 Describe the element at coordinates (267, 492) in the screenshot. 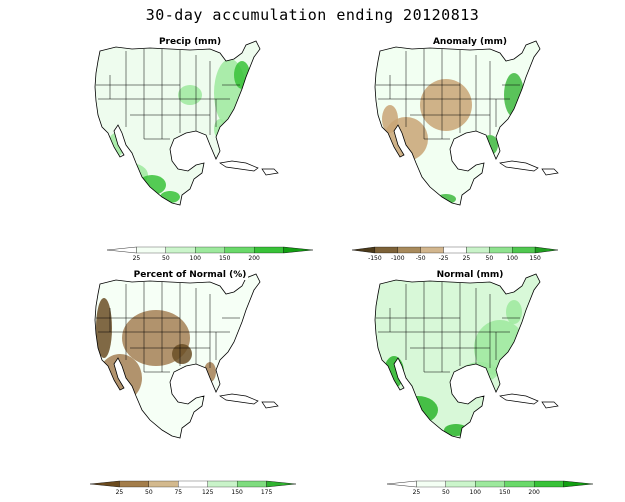

I see `colorbar-tick-label: 175` at that location.